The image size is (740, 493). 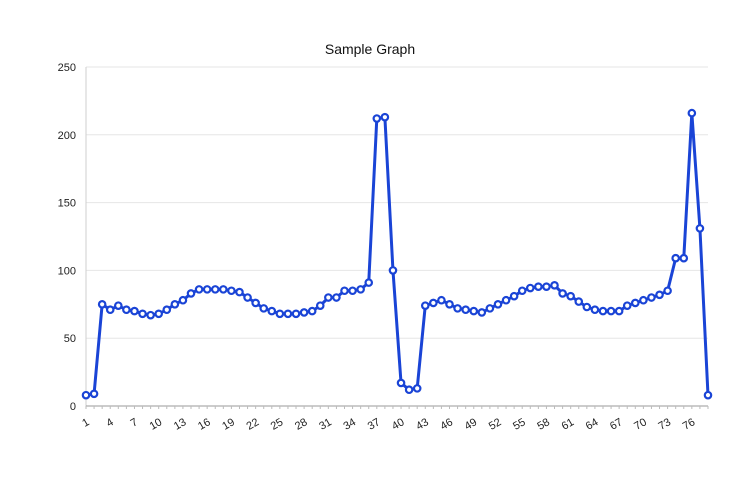 What do you see at coordinates (446, 424) in the screenshot?
I see `x-tick-label: 46` at bounding box center [446, 424].